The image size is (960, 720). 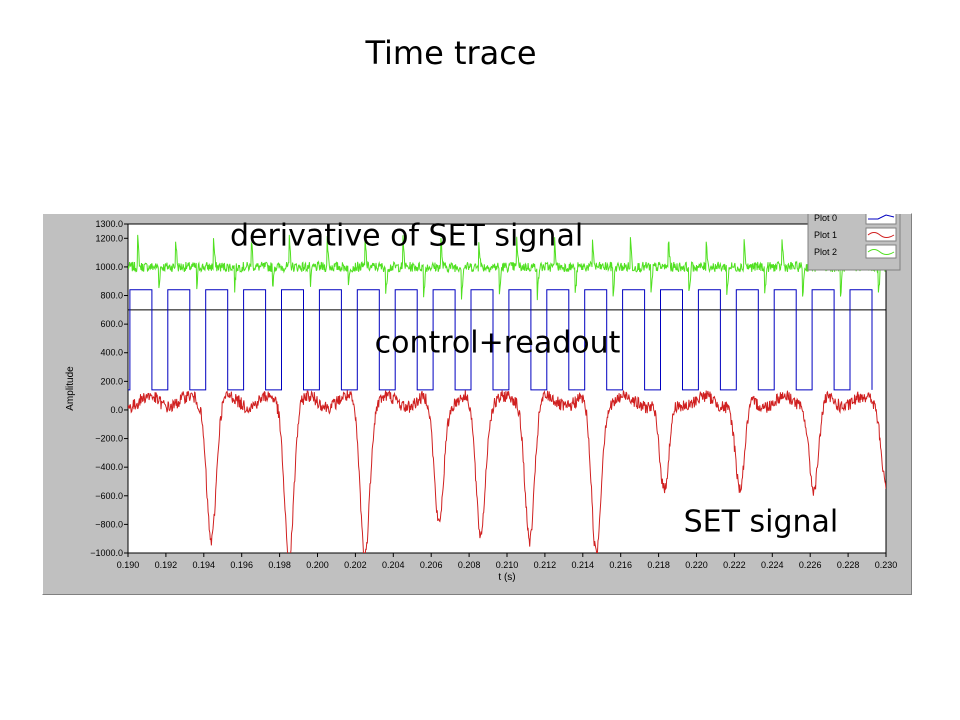 What do you see at coordinates (825, 218) in the screenshot?
I see `legend-label: Plot 0` at bounding box center [825, 218].